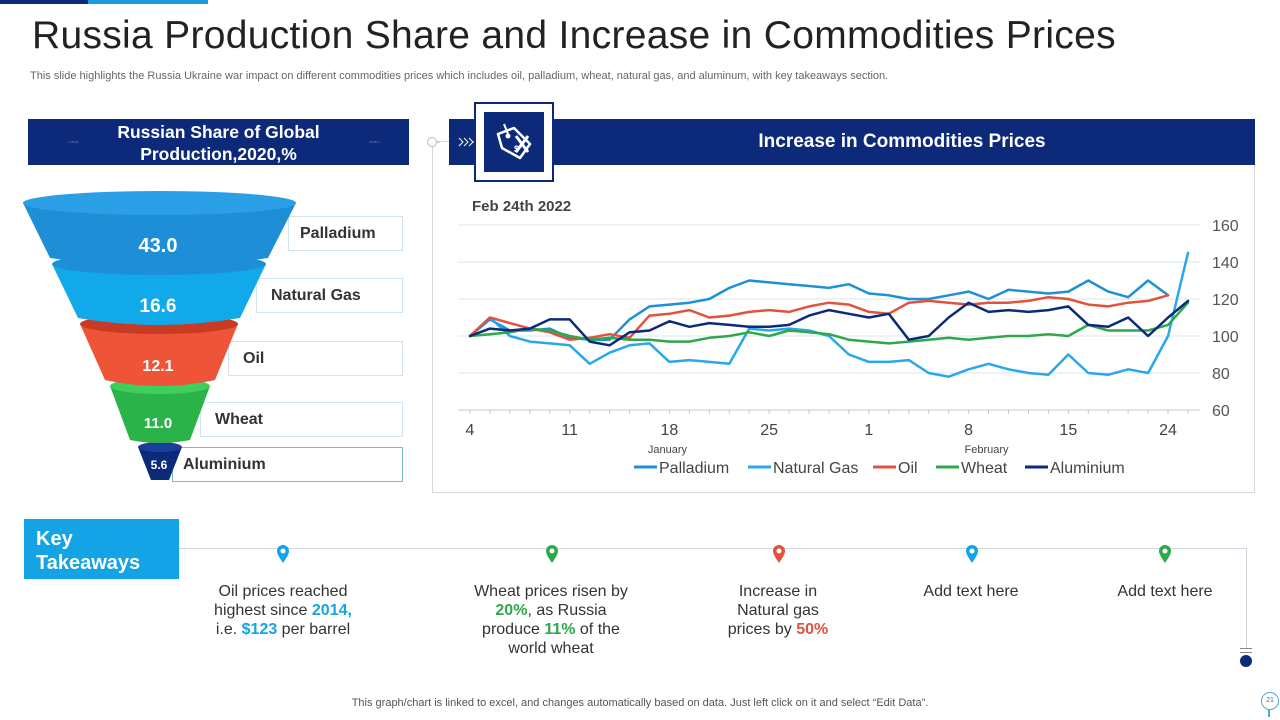  I want to click on takeaway-wheat-line1: Wheat prices risen by, so click(551, 591).